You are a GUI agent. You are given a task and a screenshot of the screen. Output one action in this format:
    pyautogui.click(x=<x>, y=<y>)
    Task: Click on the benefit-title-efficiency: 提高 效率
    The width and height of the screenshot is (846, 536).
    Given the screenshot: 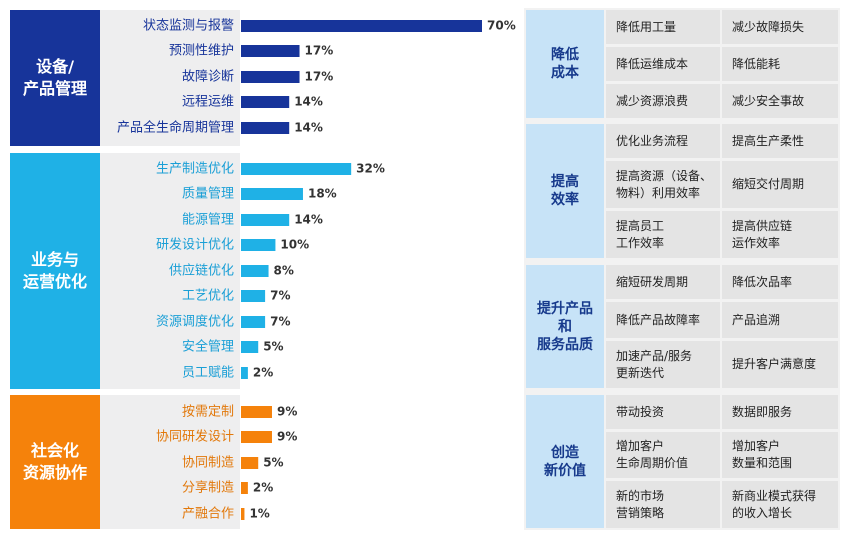 What is the action you would take?
    pyautogui.click(x=565, y=191)
    